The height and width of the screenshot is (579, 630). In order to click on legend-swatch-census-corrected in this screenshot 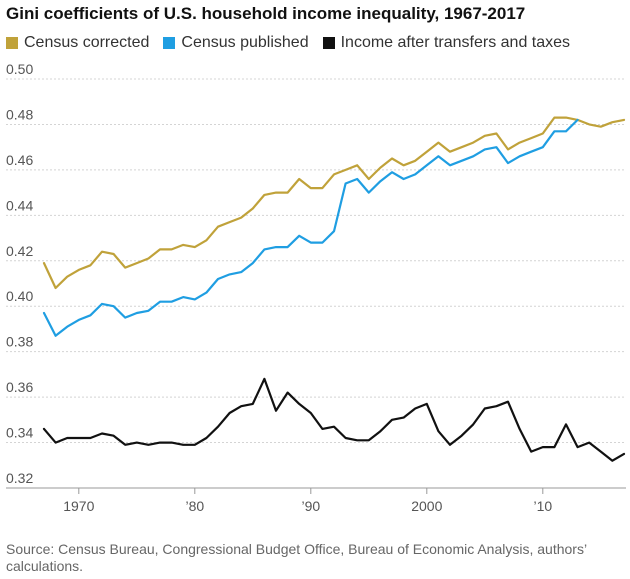, I will do `click(12, 43)`.